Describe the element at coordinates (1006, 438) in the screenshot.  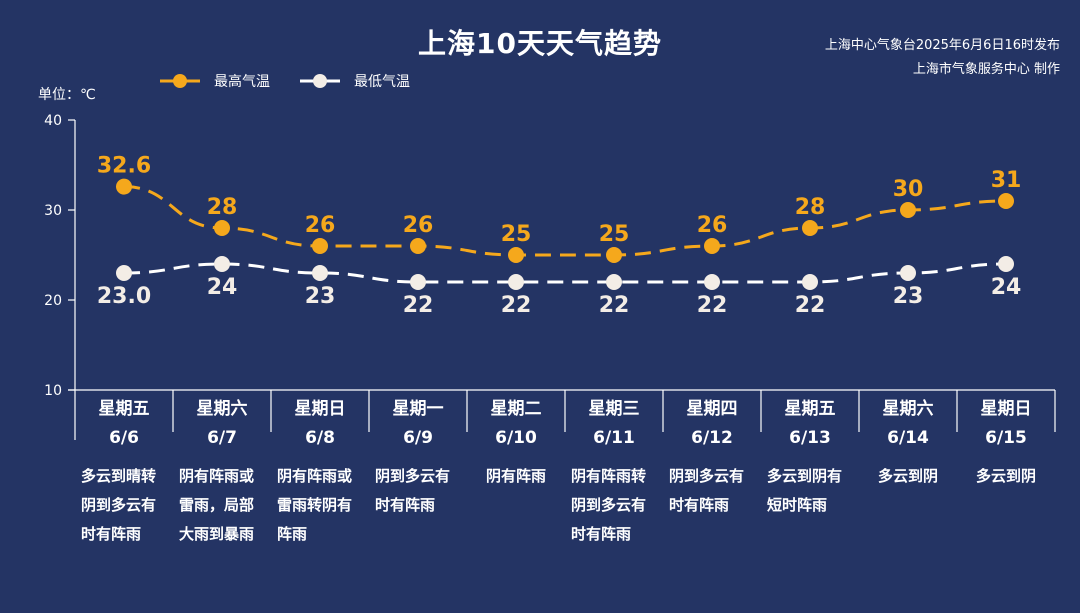
I see `date-label: 6/15` at that location.